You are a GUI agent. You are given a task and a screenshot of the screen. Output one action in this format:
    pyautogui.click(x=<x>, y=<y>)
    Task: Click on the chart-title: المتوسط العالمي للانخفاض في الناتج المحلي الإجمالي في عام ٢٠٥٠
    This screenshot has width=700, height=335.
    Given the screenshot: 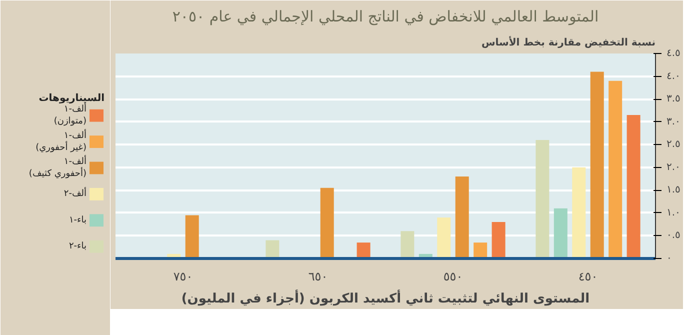 What is the action you would take?
    pyautogui.click(x=385, y=17)
    